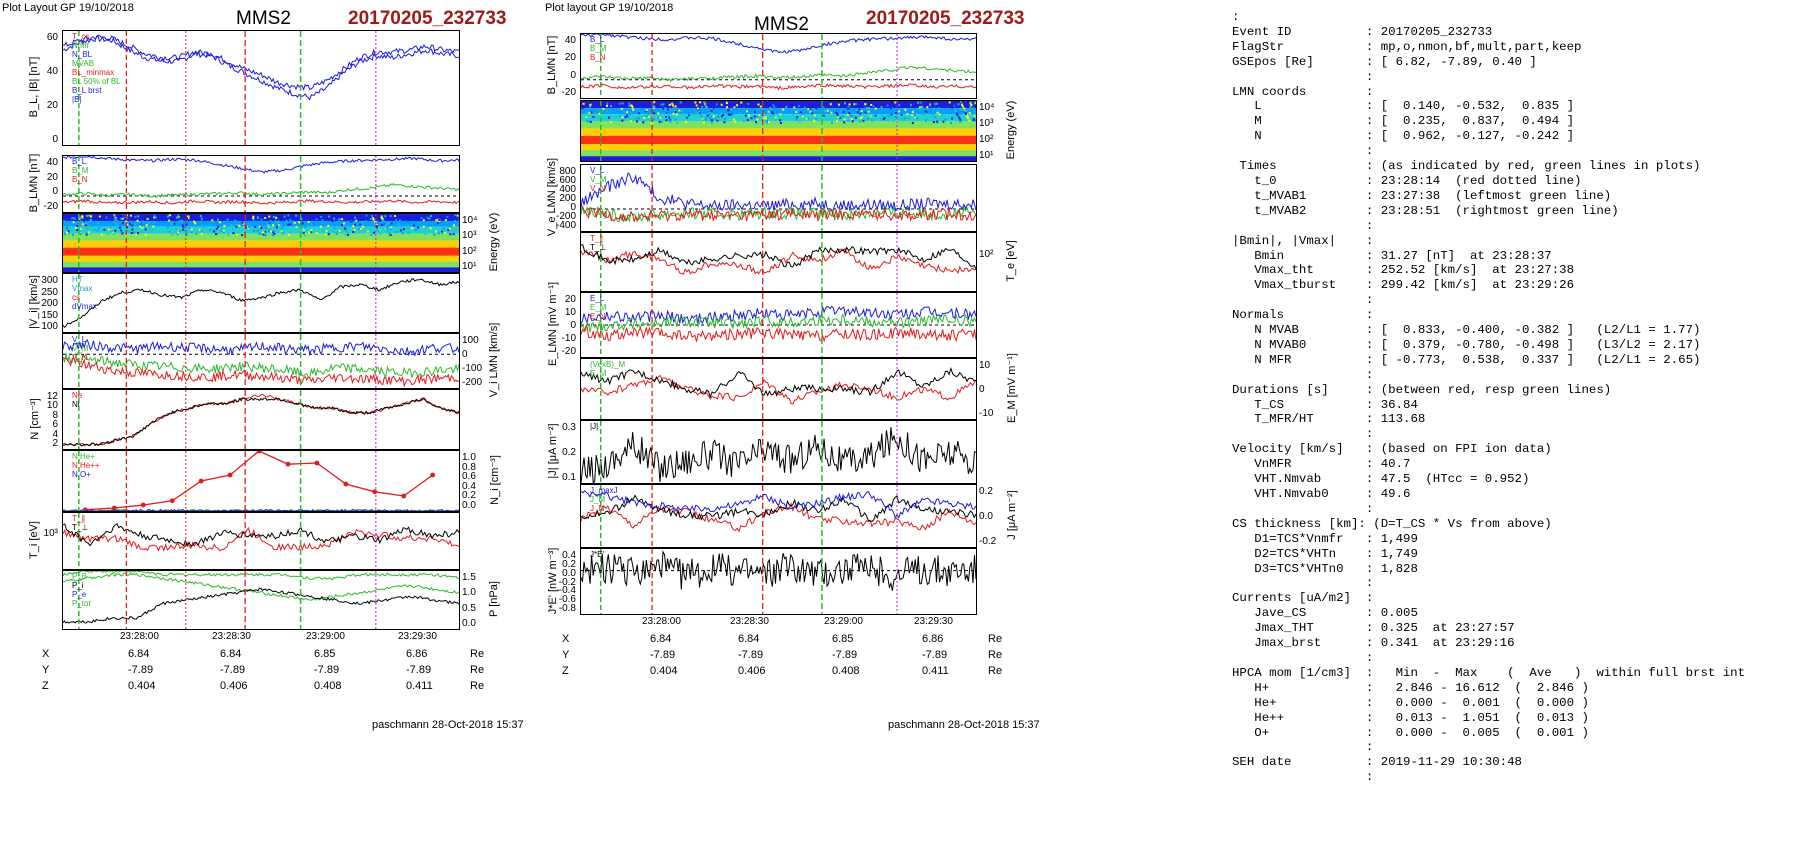  I want to click on summary-line: D2=TCS*VHTn : 1,749, so click(1325, 553).